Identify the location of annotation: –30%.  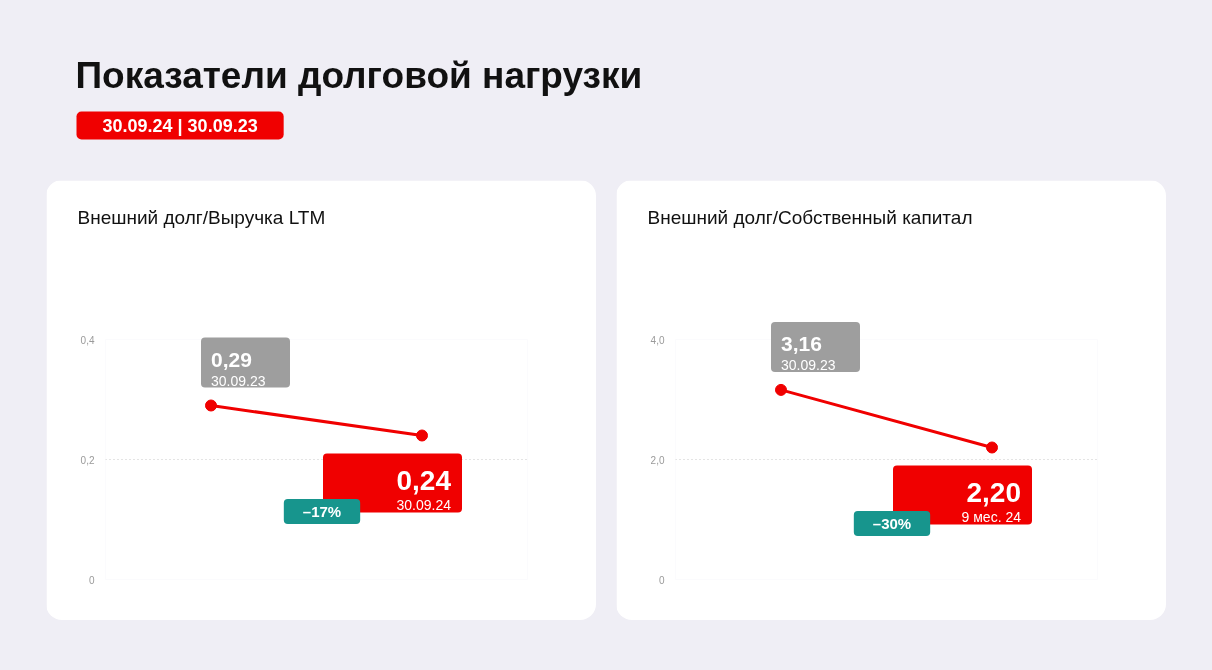
(892, 523).